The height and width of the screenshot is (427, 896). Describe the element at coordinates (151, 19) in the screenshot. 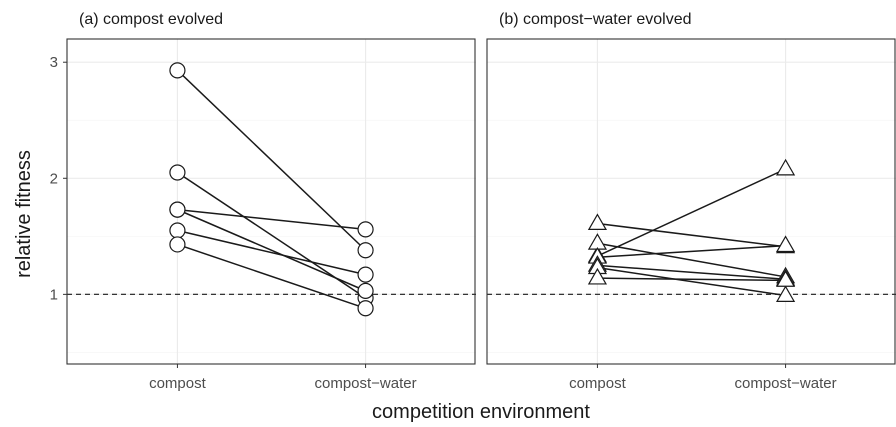

I see `panel-title: (a) compost evolved` at that location.